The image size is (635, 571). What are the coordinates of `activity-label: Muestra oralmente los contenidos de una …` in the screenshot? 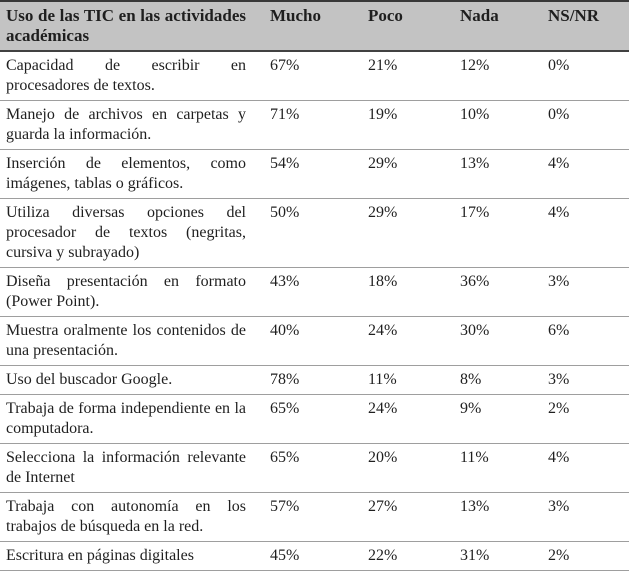 It's located at (131, 341).